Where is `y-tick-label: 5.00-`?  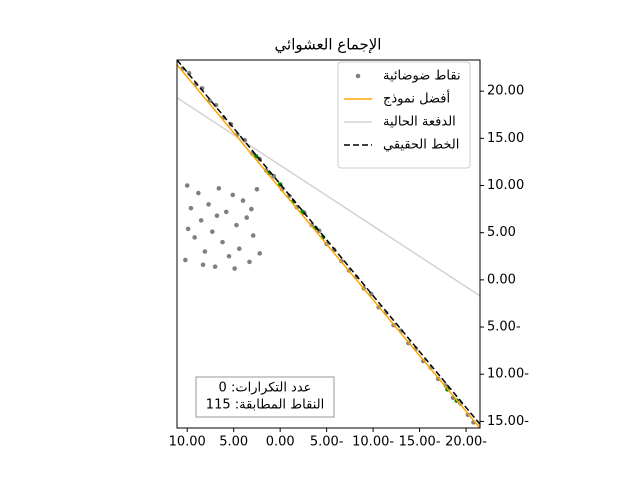 y-tick-label: 5.00- is located at coordinates (504, 327).